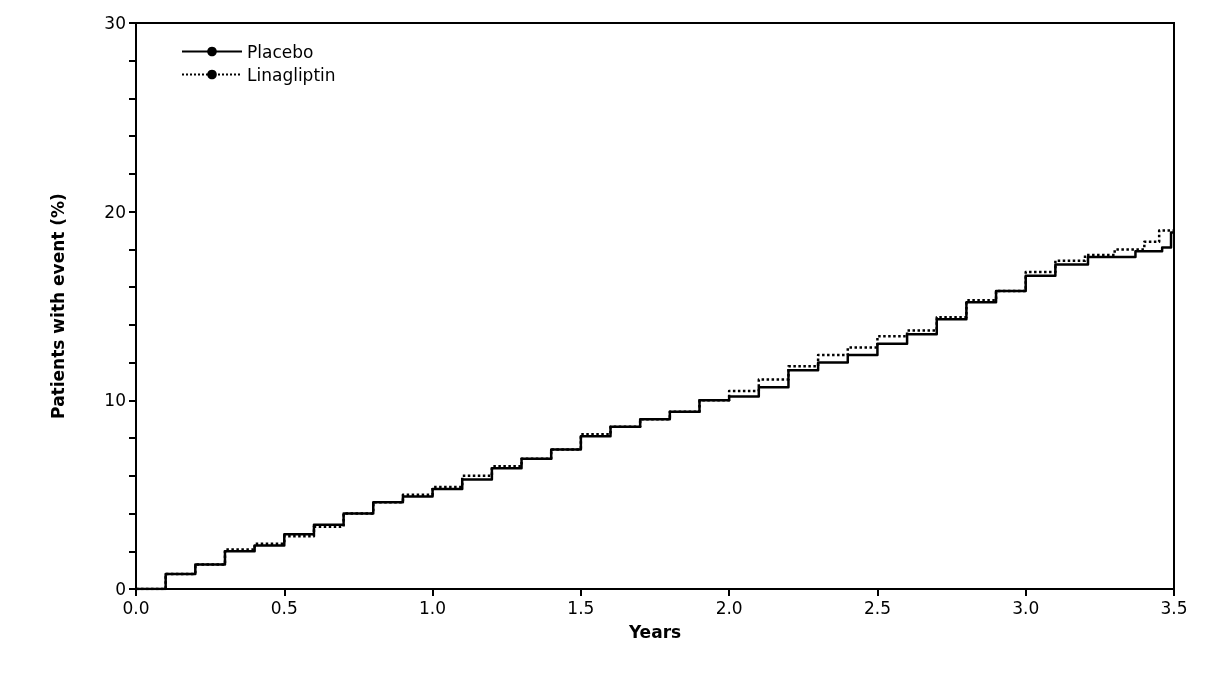  Describe the element at coordinates (729, 607) in the screenshot. I see `x-tick-label: 2.0` at that location.